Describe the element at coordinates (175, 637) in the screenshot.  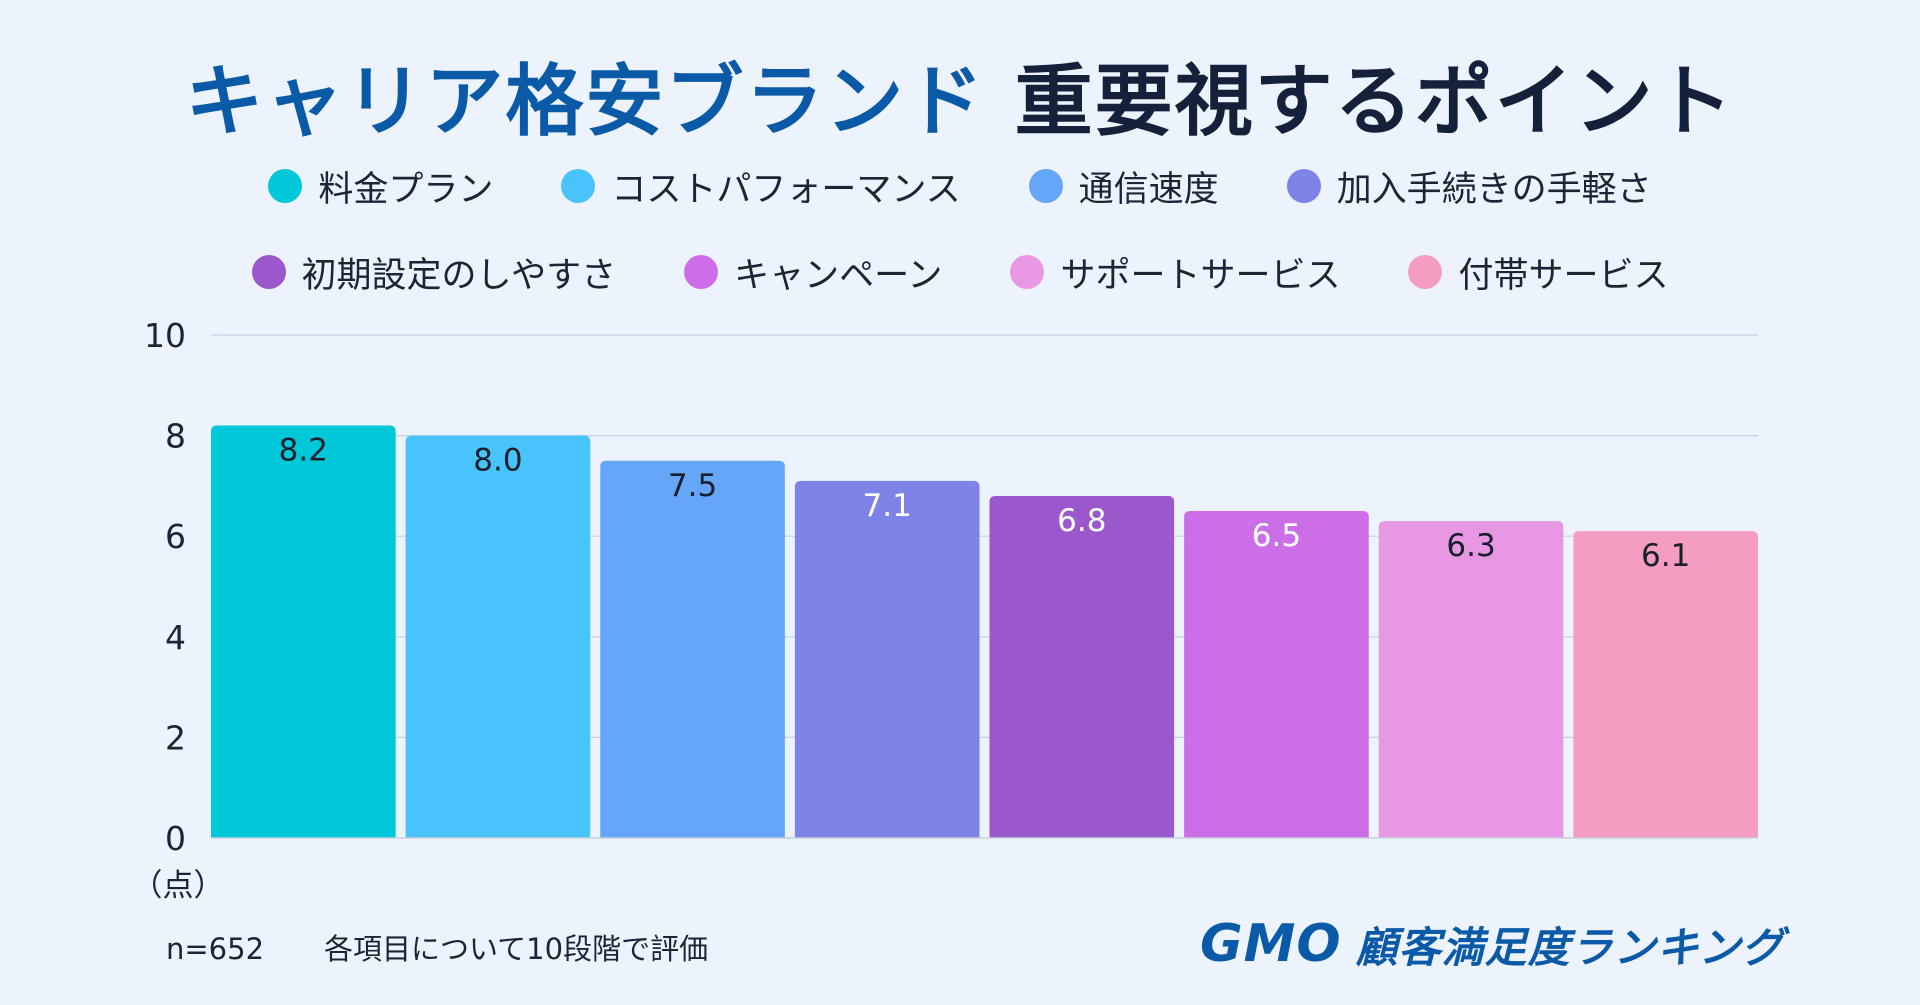
I see `y-tick-label: 4` at that location.